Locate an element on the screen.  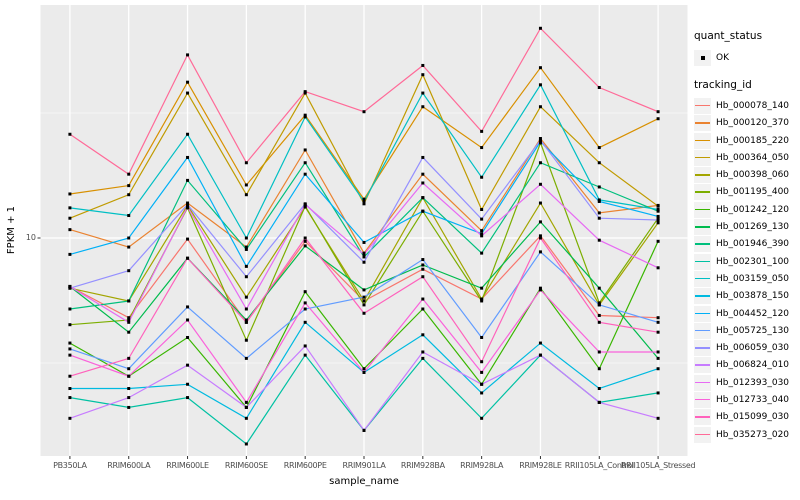
legend-entry: Hb_001946_390 is located at coordinates (746, 244).